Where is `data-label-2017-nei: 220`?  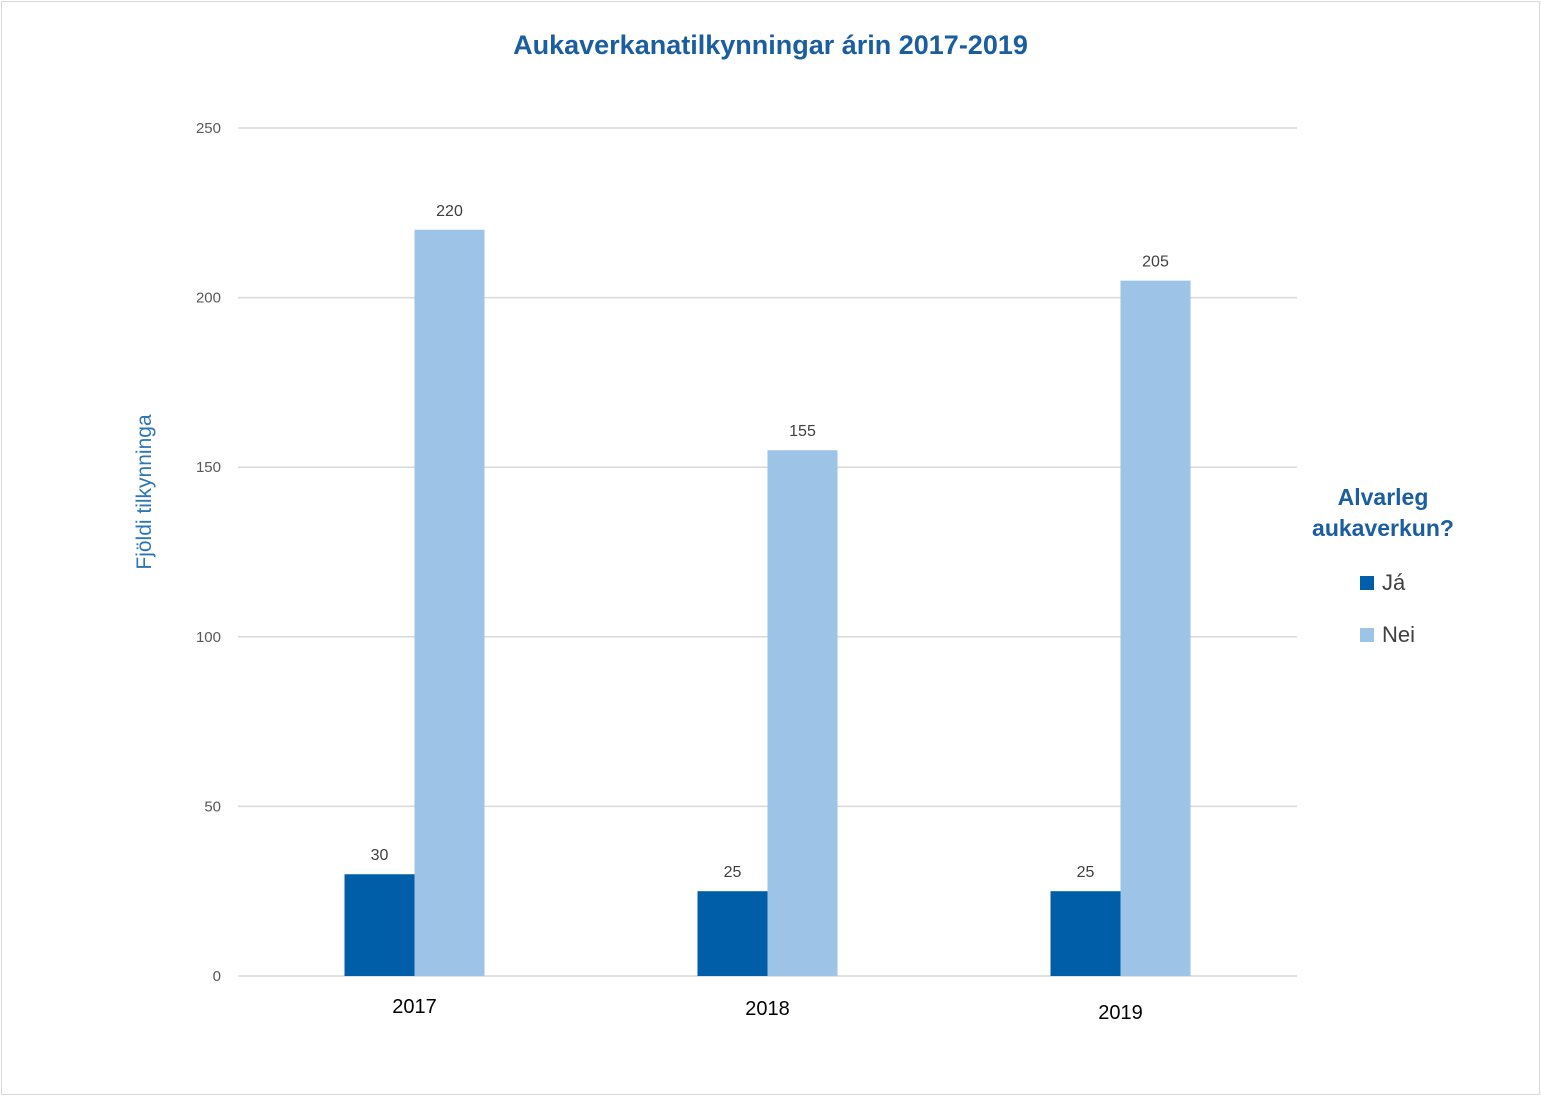
data-label-2017-nei: 220 is located at coordinates (449, 211).